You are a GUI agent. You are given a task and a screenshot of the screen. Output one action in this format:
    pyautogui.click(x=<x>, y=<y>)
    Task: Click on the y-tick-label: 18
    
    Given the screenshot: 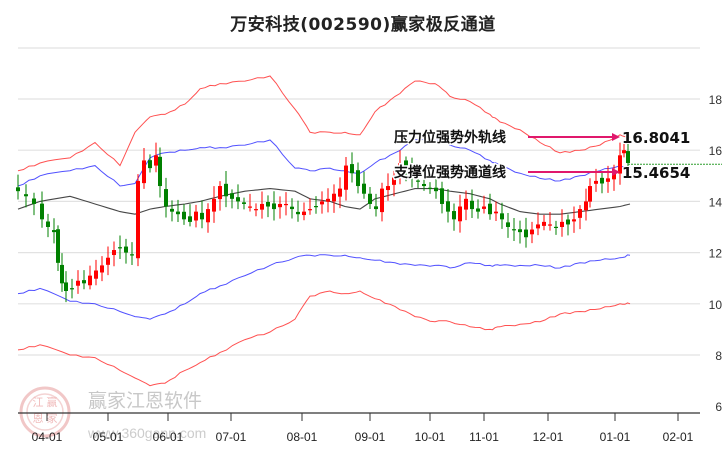 What is the action you would take?
    pyautogui.click(x=716, y=100)
    